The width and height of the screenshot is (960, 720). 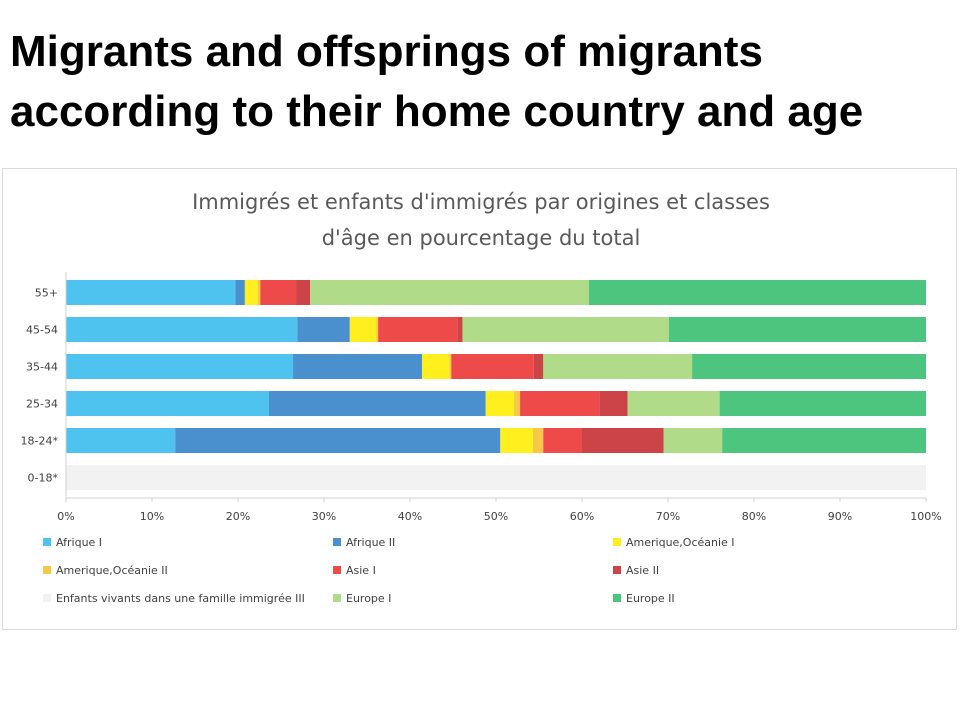 I want to click on x-tick-label: 60%, so click(x=582, y=516).